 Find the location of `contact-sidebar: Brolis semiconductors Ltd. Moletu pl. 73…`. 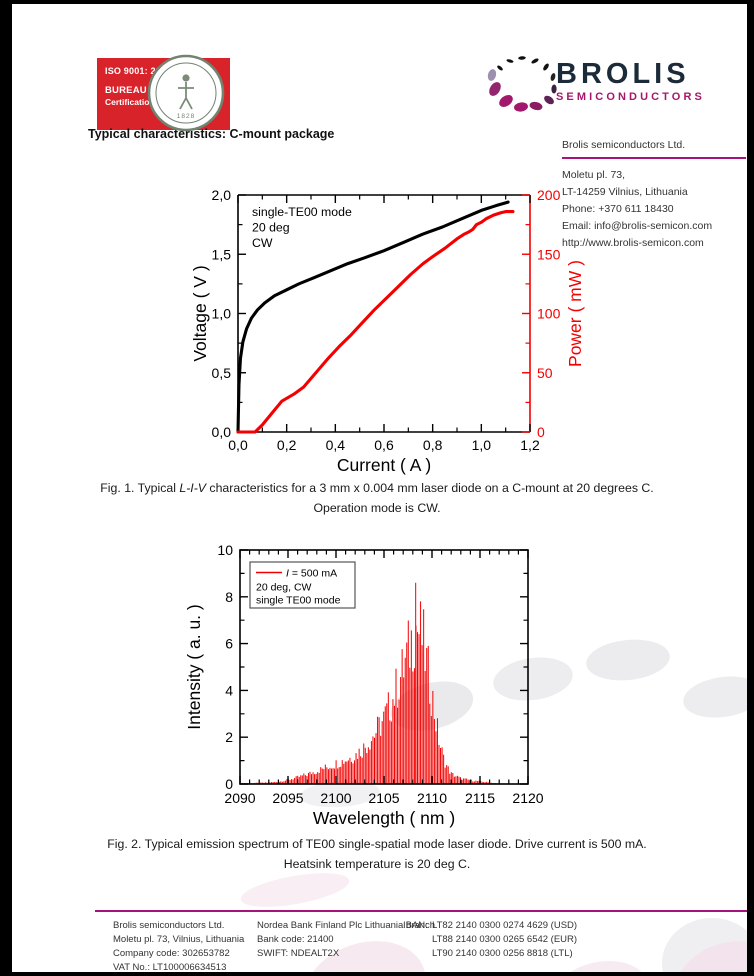

contact-sidebar: Brolis semiconductors Ltd. Moletu pl. 73… is located at coordinates (654, 195).